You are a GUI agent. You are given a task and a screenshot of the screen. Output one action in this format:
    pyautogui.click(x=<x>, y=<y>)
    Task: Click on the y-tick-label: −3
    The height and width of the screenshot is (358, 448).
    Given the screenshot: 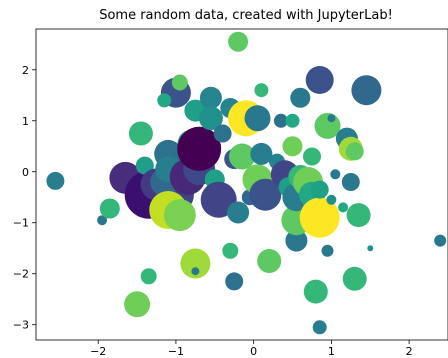 What is the action you would take?
    pyautogui.click(x=21, y=325)
    